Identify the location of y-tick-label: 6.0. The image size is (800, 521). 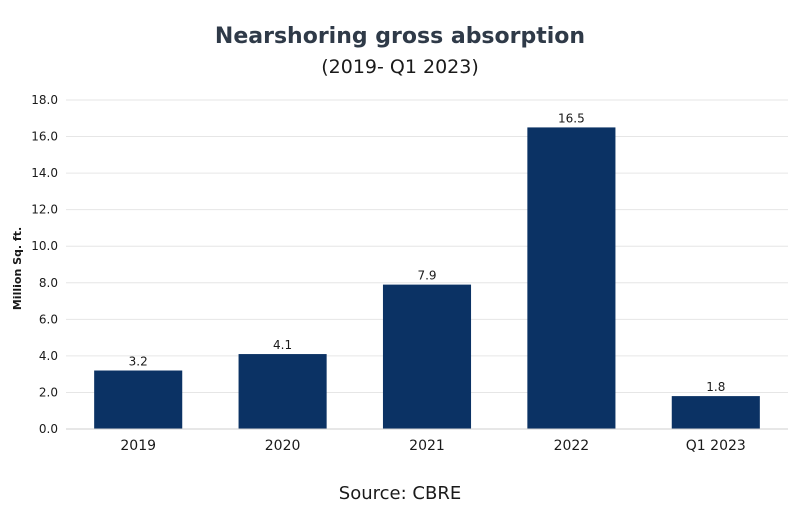
(48, 319).